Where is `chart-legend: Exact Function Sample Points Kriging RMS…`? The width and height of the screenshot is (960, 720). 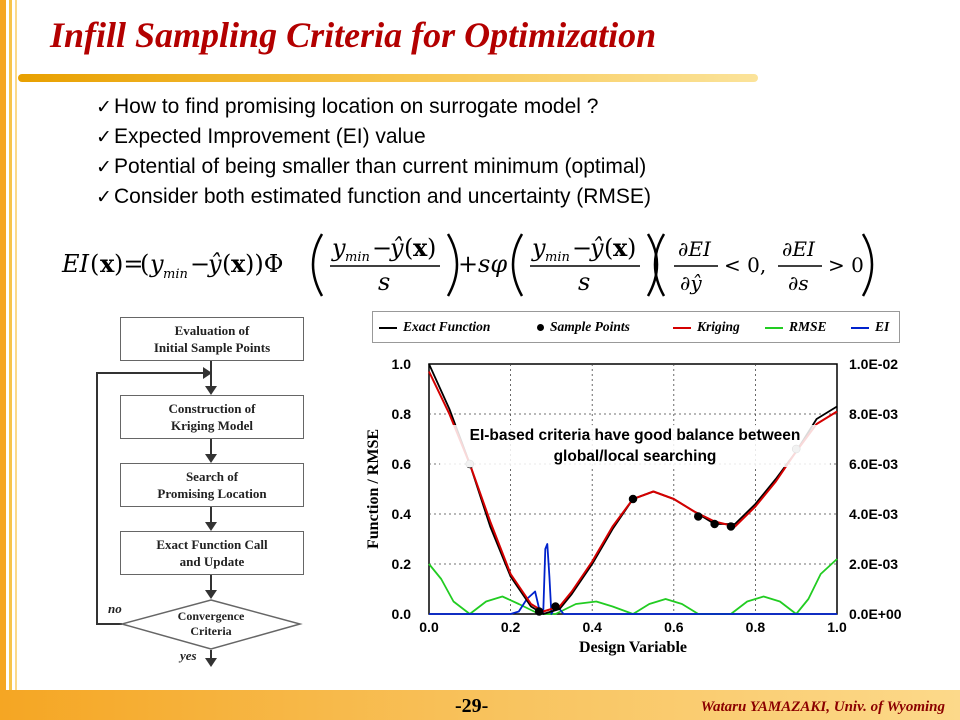
chart-legend: Exact Function Sample Points Kriging RMS… is located at coordinates (636, 327).